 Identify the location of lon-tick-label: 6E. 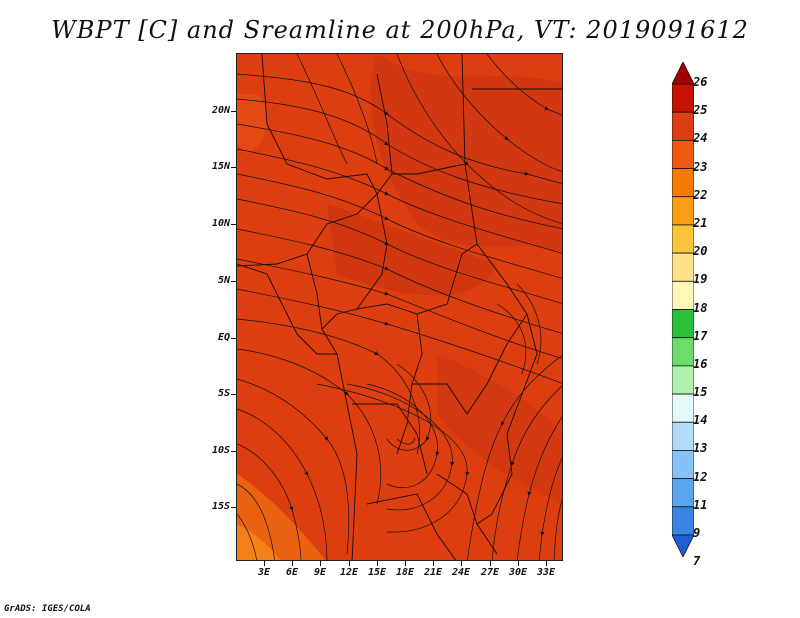
(292, 572).